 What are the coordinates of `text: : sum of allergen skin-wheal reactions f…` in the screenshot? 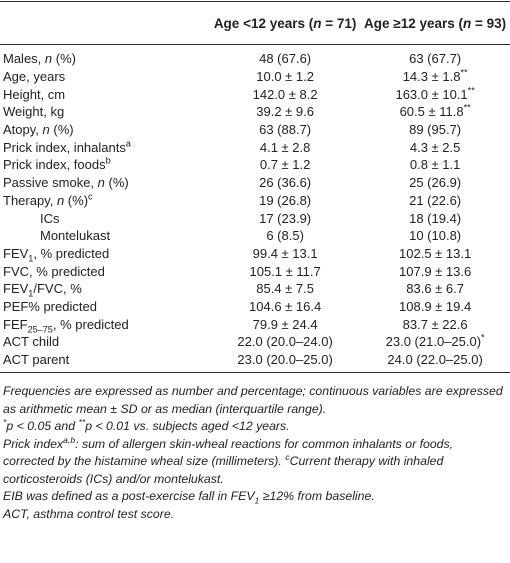 It's located at (228, 452).